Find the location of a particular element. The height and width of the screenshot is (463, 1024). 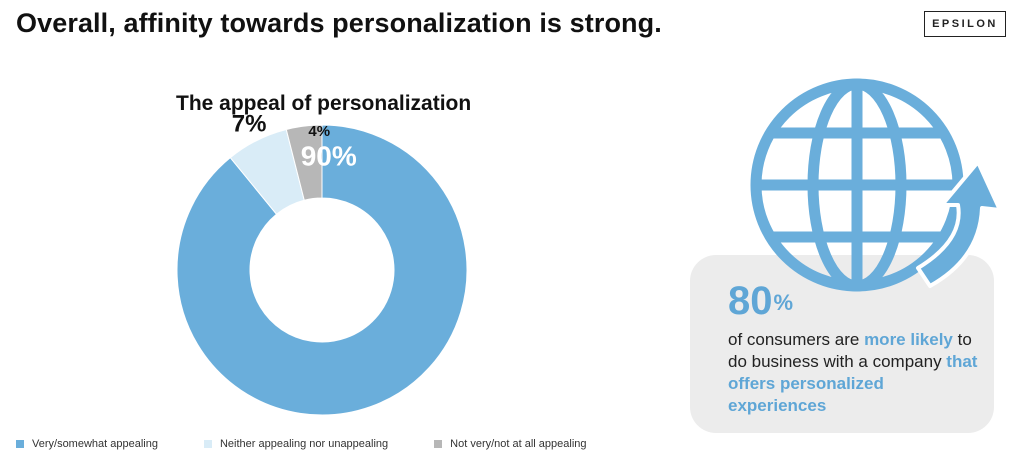

data-label-not-appealing: 4% is located at coordinates (319, 131).